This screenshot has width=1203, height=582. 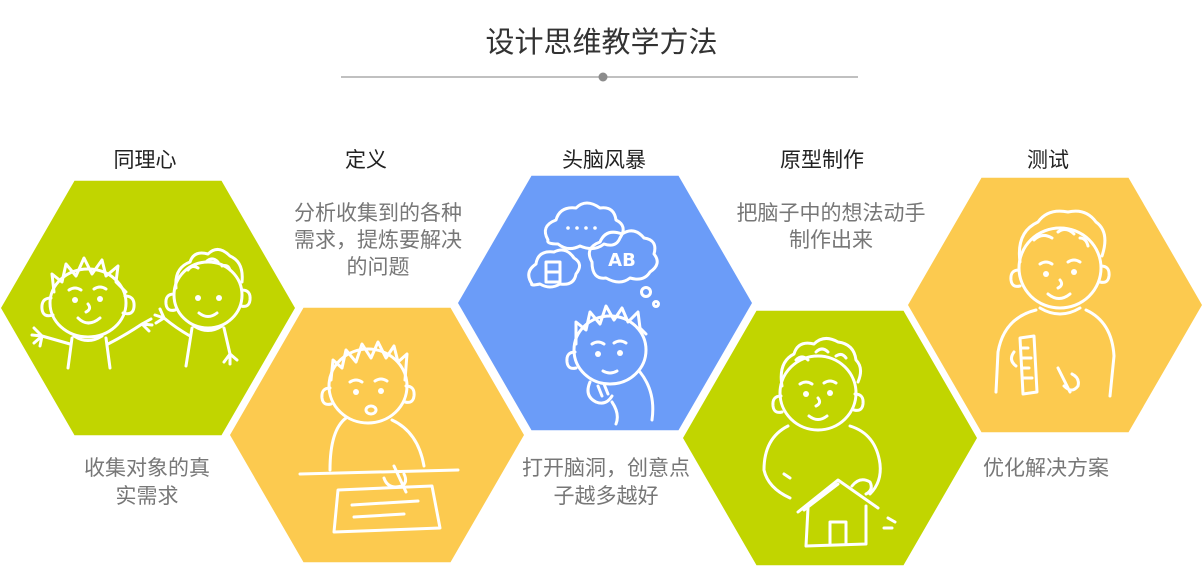 I want to click on cloud-lettering: AB, so click(x=622, y=260).